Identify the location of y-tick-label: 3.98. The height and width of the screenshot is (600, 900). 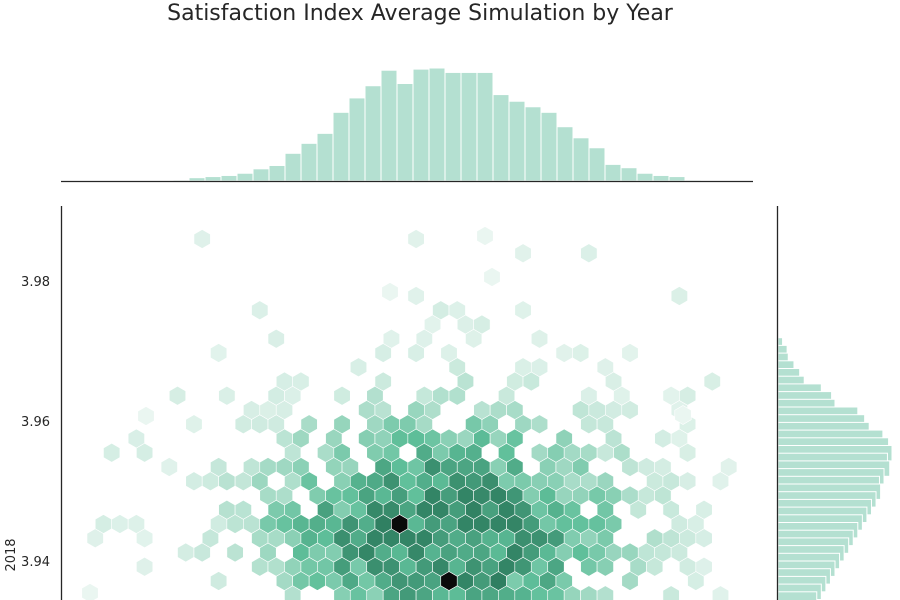
(35, 282).